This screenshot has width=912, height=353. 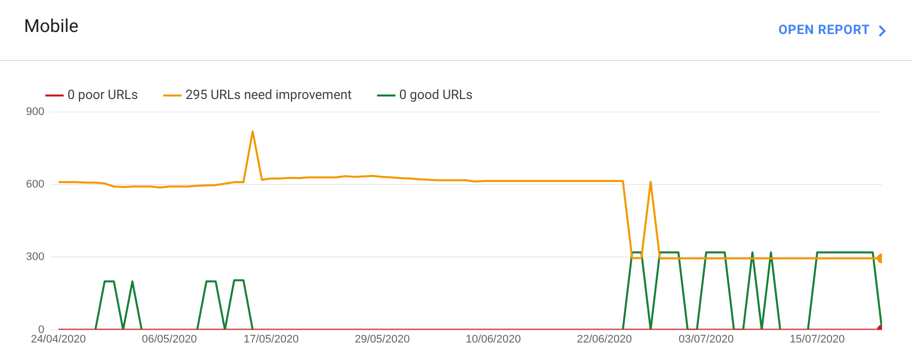 I want to click on x-tick-label: 22/06/2020, so click(x=604, y=339).